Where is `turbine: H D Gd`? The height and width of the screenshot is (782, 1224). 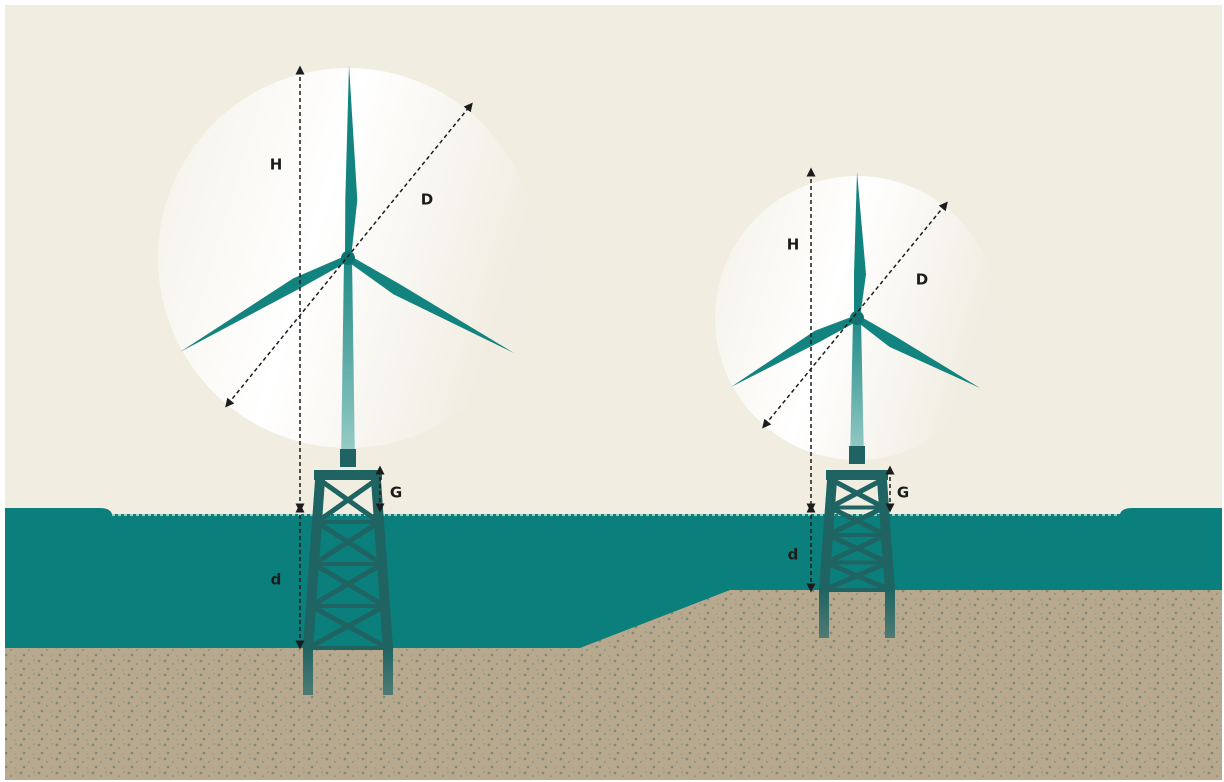 turbine: H D Gd is located at coordinates (857, 402).